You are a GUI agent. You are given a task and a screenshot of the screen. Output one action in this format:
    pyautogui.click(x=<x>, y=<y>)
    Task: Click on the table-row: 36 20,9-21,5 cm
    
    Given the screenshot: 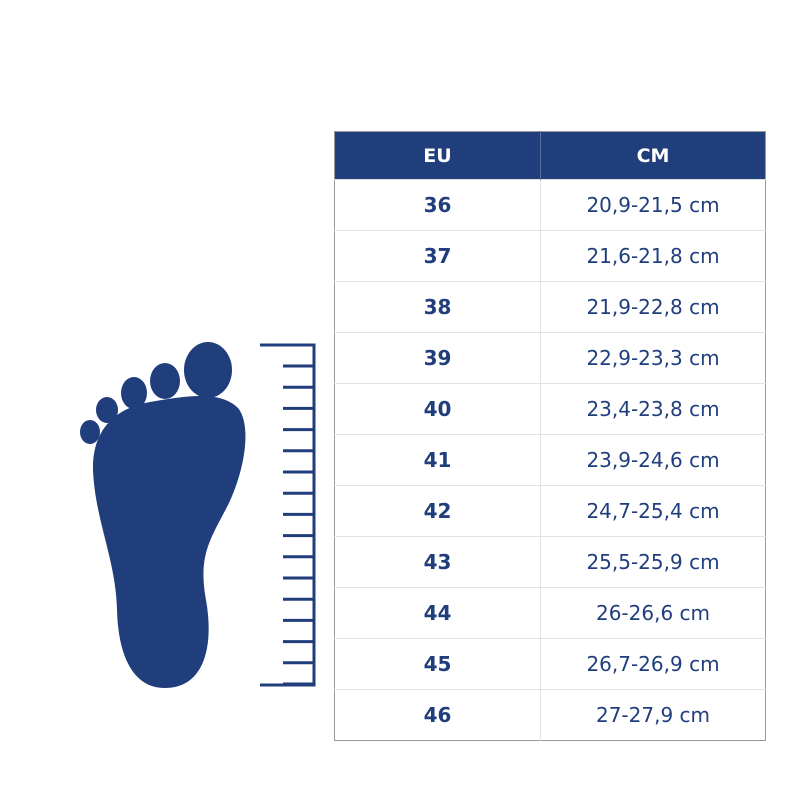 What is the action you would take?
    pyautogui.click(x=550, y=205)
    